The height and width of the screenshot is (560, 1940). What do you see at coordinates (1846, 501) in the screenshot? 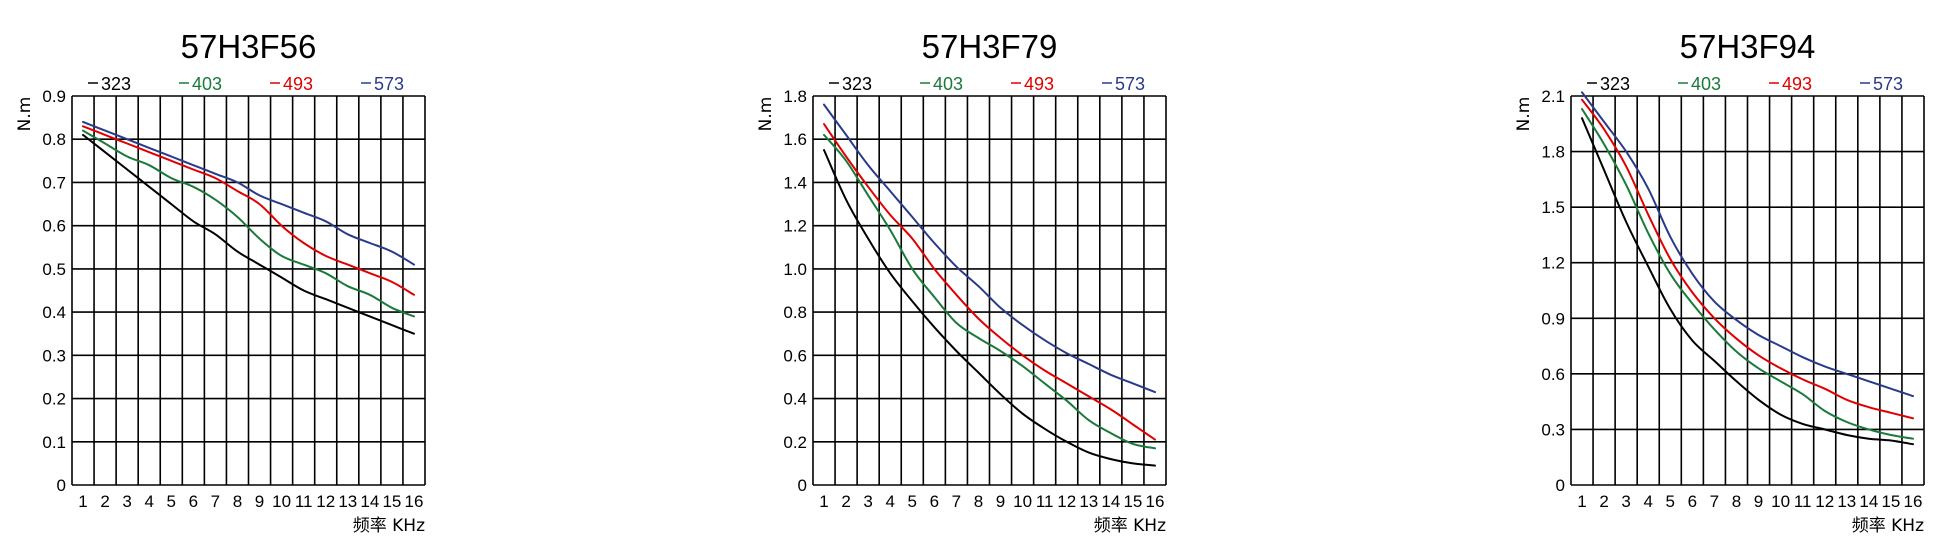
I see `x-tick-label: 13` at bounding box center [1846, 501].